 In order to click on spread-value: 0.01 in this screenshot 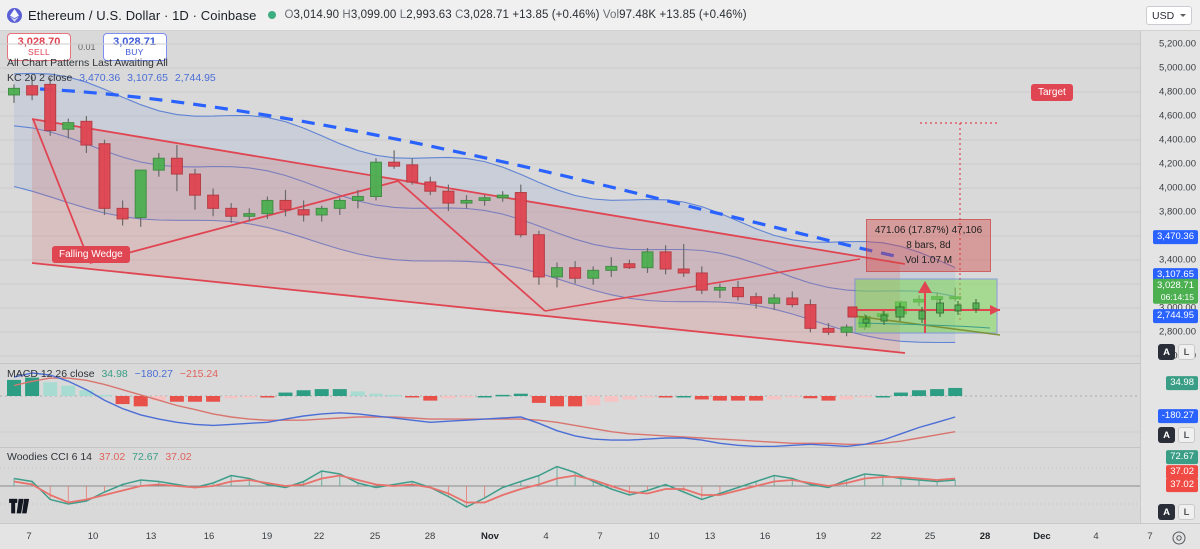, I will do `click(87, 47)`.